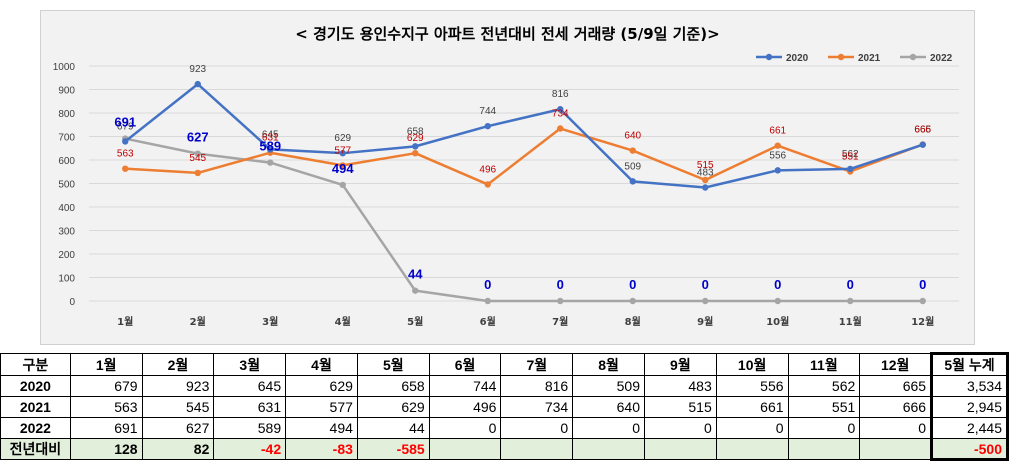  What do you see at coordinates (250, 428) in the screenshot?
I see `table-cell: 589` at bounding box center [250, 428].